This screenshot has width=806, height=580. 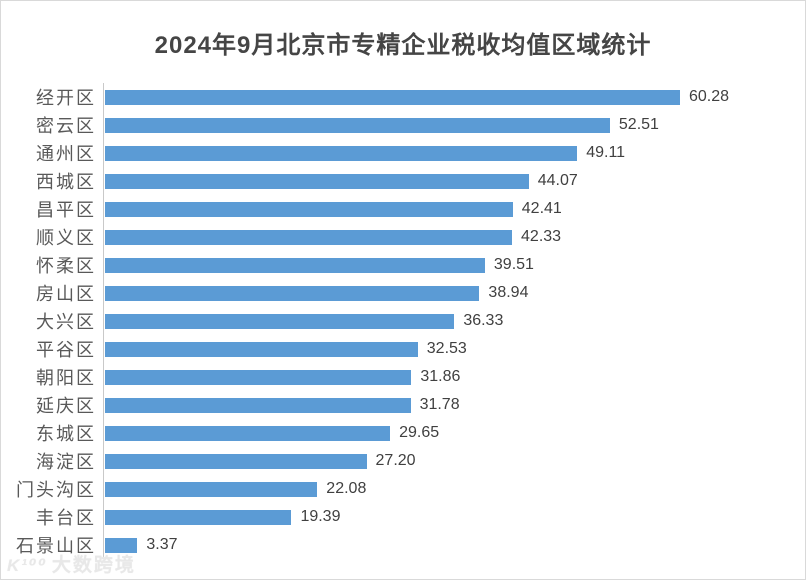 What do you see at coordinates (513, 264) in the screenshot?
I see `value-label: 39.51` at bounding box center [513, 264].